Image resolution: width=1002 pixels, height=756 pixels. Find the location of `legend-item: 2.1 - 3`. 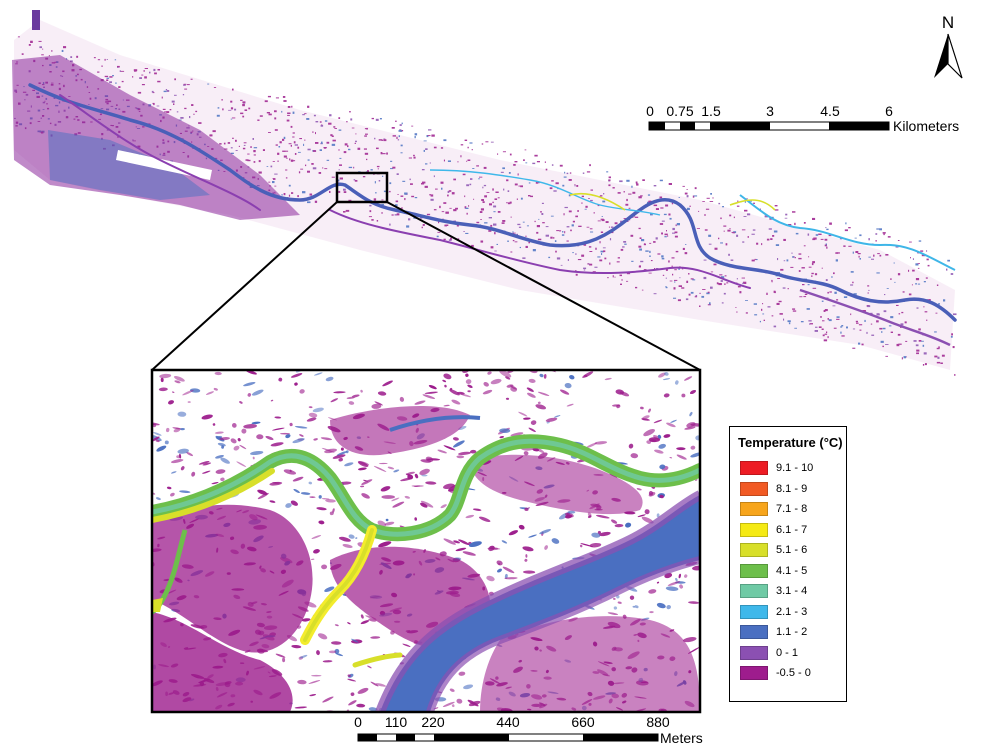

legend-item: 2.1 - 3 is located at coordinates (792, 612).